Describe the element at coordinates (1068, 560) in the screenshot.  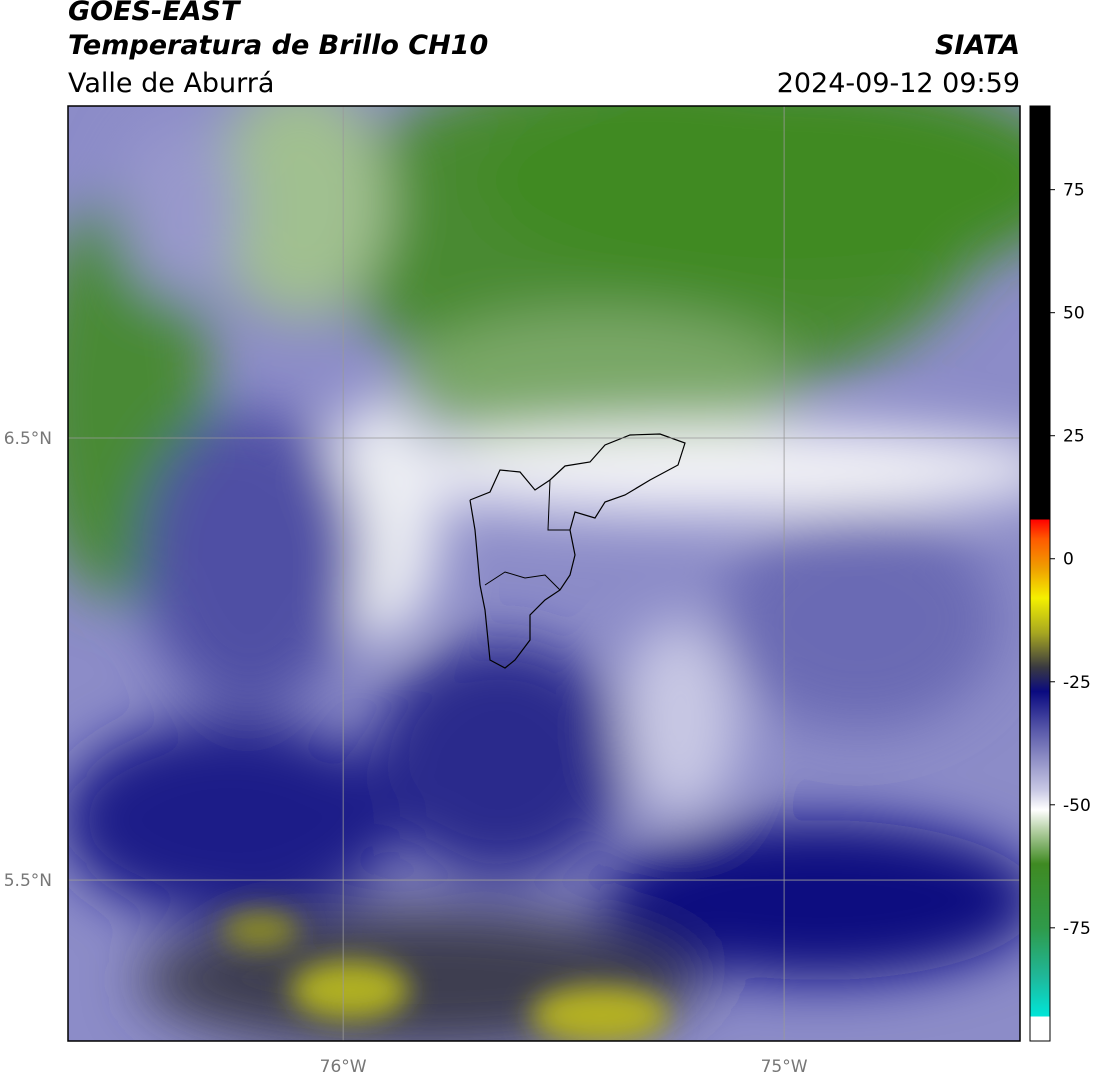
I see `colorbar-tick-label: 0` at that location.